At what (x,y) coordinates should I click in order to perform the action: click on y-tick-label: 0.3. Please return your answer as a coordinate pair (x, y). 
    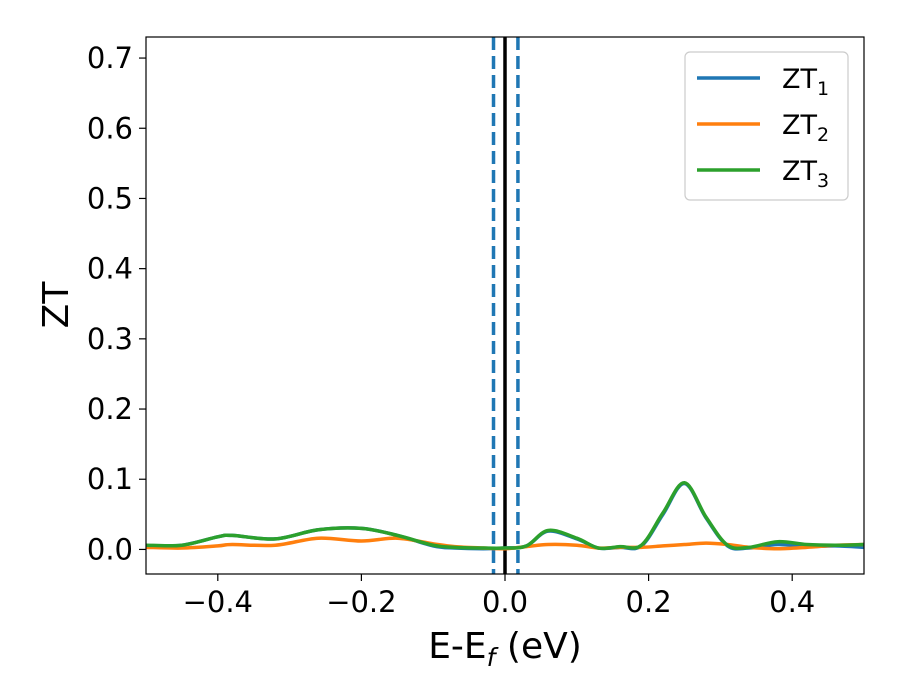
    Looking at the image, I should click on (110, 339).